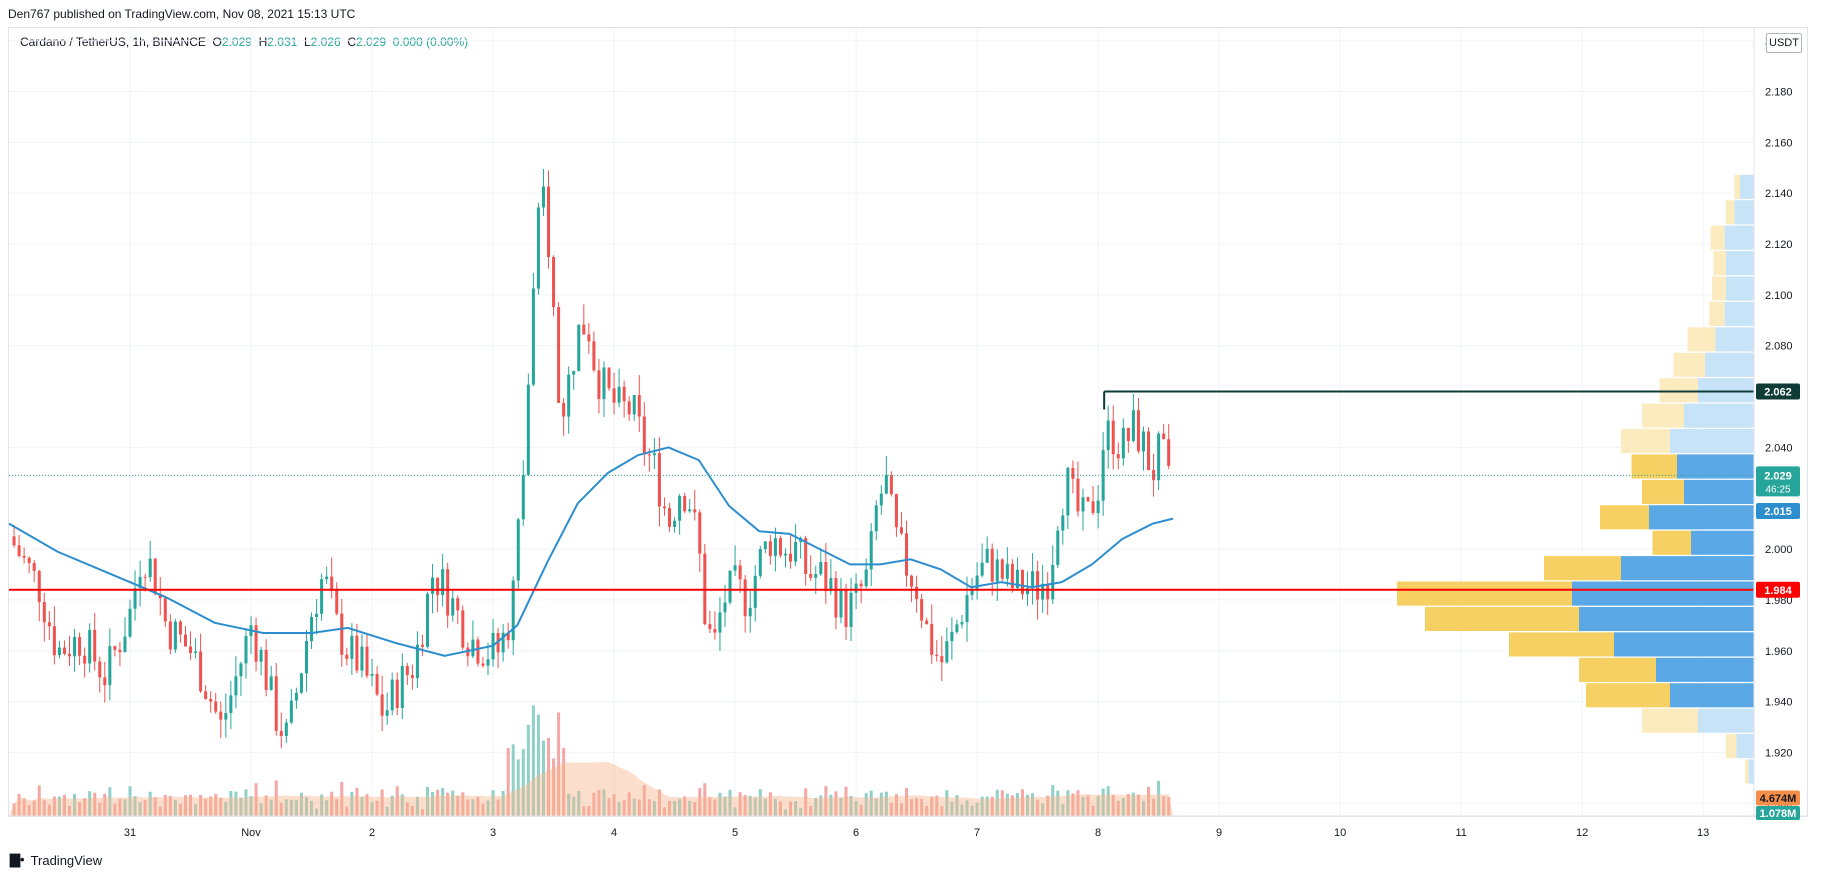 This screenshot has height=880, width=1823. What do you see at coordinates (1784, 43) in the screenshot?
I see `currency-button: USDT` at bounding box center [1784, 43].